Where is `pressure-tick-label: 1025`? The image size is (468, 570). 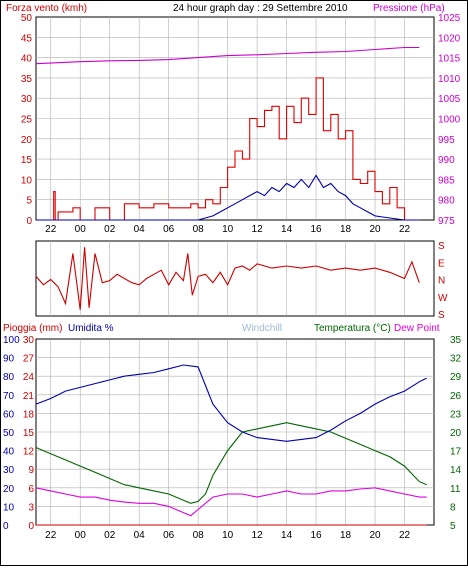
pressure-tick-label: 1025 is located at coordinates (449, 18).